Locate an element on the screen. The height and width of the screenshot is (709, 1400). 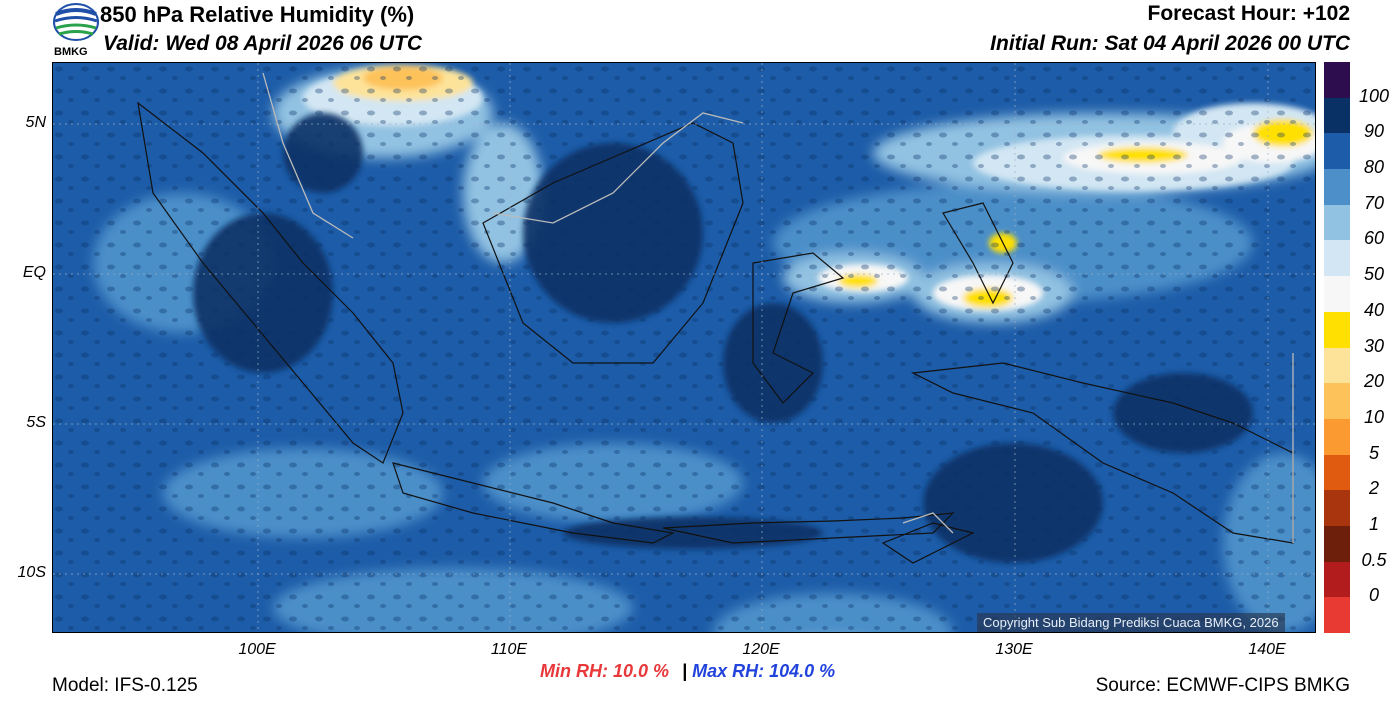
colorbar-label: 5 is located at coordinates (1373, 452).